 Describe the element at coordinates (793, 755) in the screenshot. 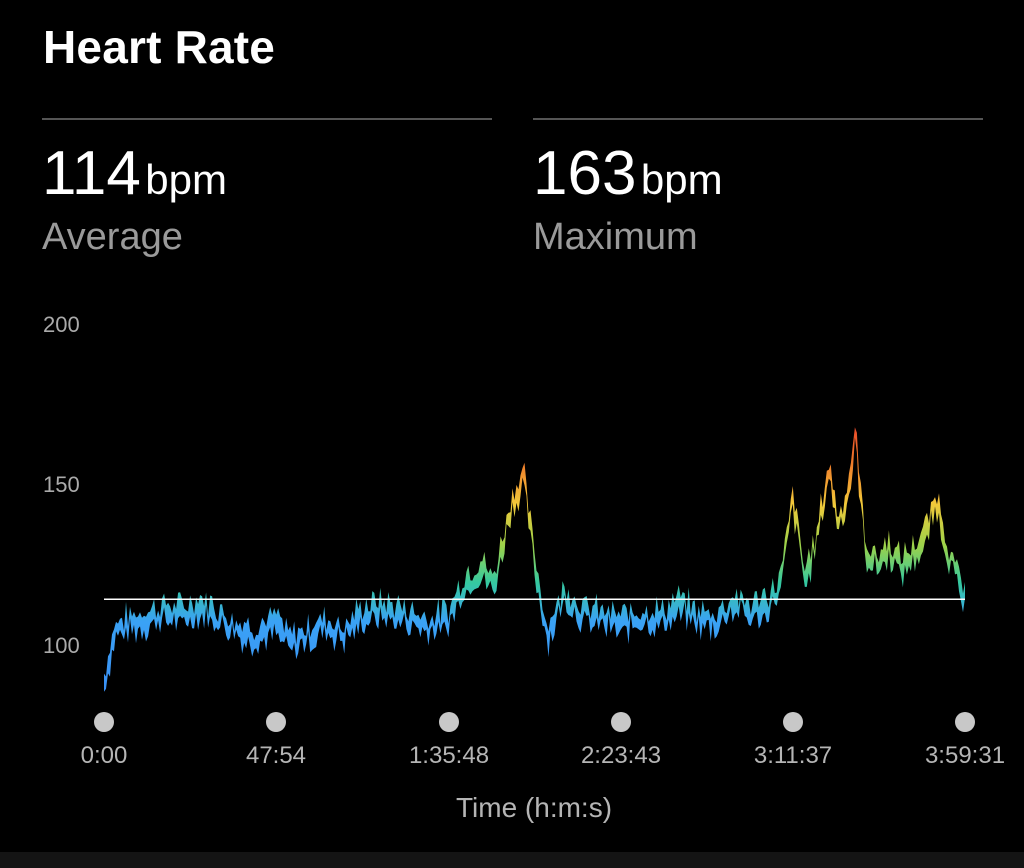

I see `x-tick-4: 3:11:37` at that location.